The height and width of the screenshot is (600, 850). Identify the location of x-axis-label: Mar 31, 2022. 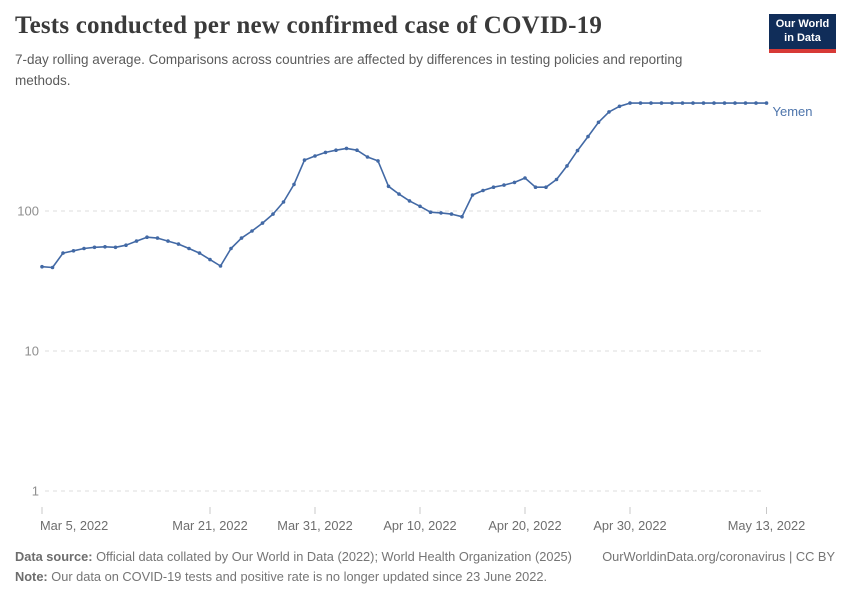
(314, 525).